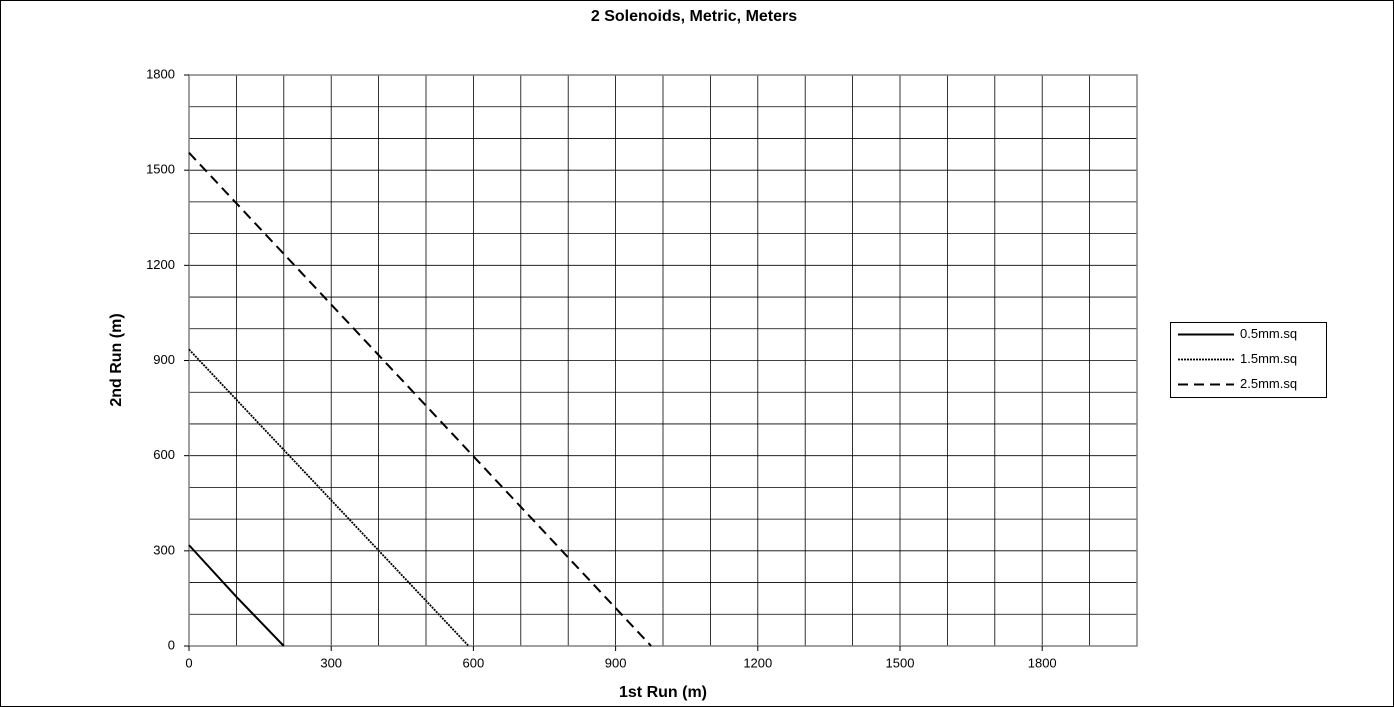 The image size is (1394, 707). Describe the element at coordinates (1042, 662) in the screenshot. I see `x-tick-label: 1800` at that location.